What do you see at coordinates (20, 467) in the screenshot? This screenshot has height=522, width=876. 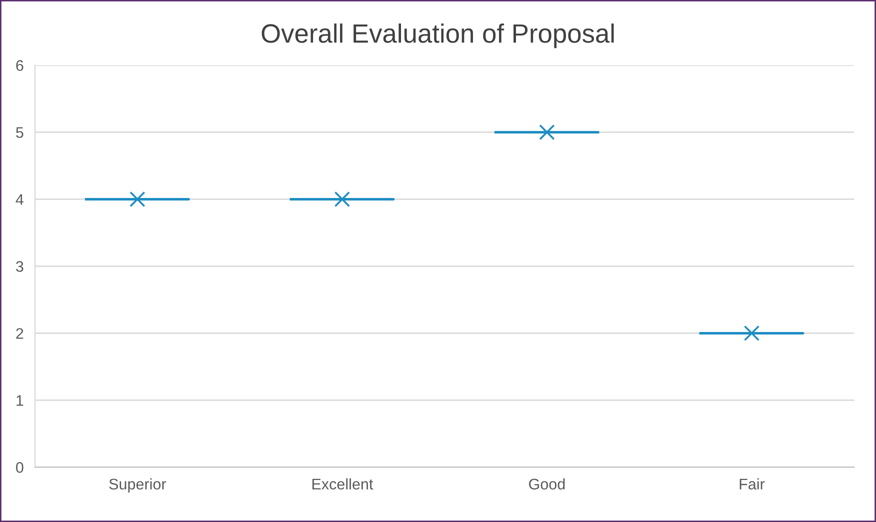 I see `y-tick-label: 0` at bounding box center [20, 467].